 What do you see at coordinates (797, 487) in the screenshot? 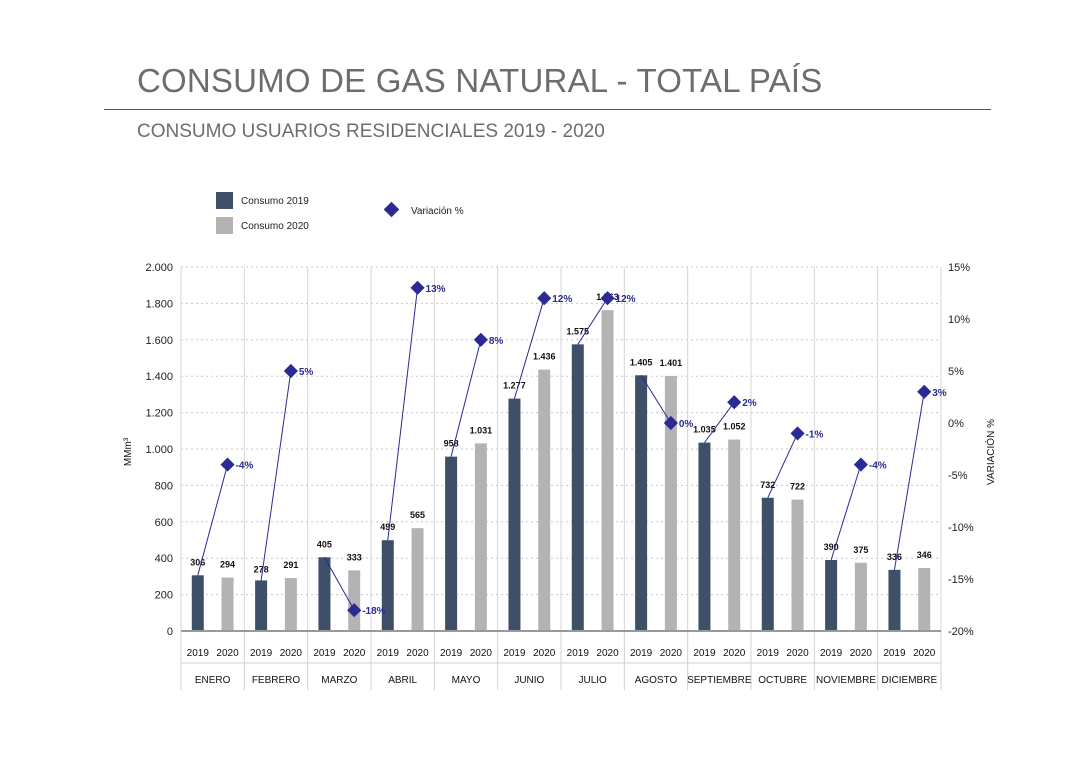
I see `data-label-2020: 722` at bounding box center [797, 487].